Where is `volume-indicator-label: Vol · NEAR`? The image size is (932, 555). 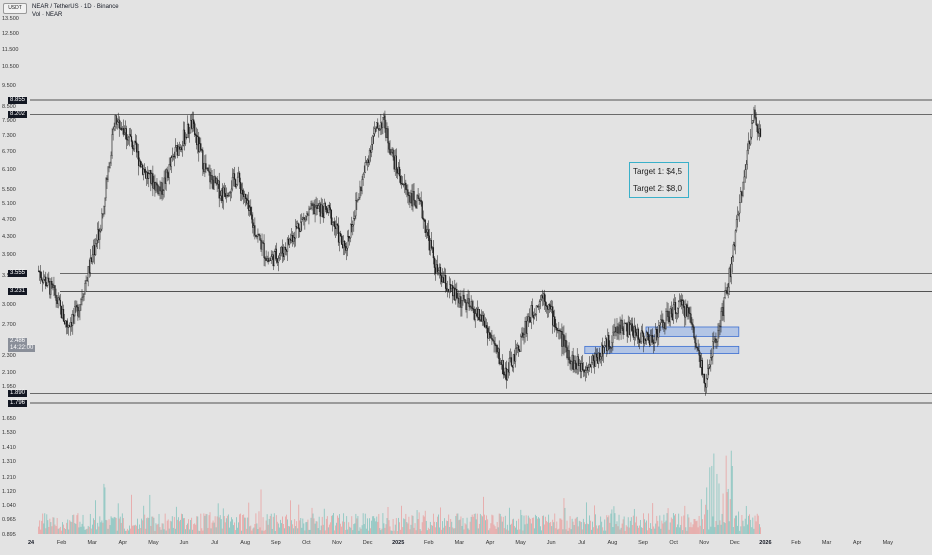 volume-indicator-label: Vol · NEAR is located at coordinates (47, 15).